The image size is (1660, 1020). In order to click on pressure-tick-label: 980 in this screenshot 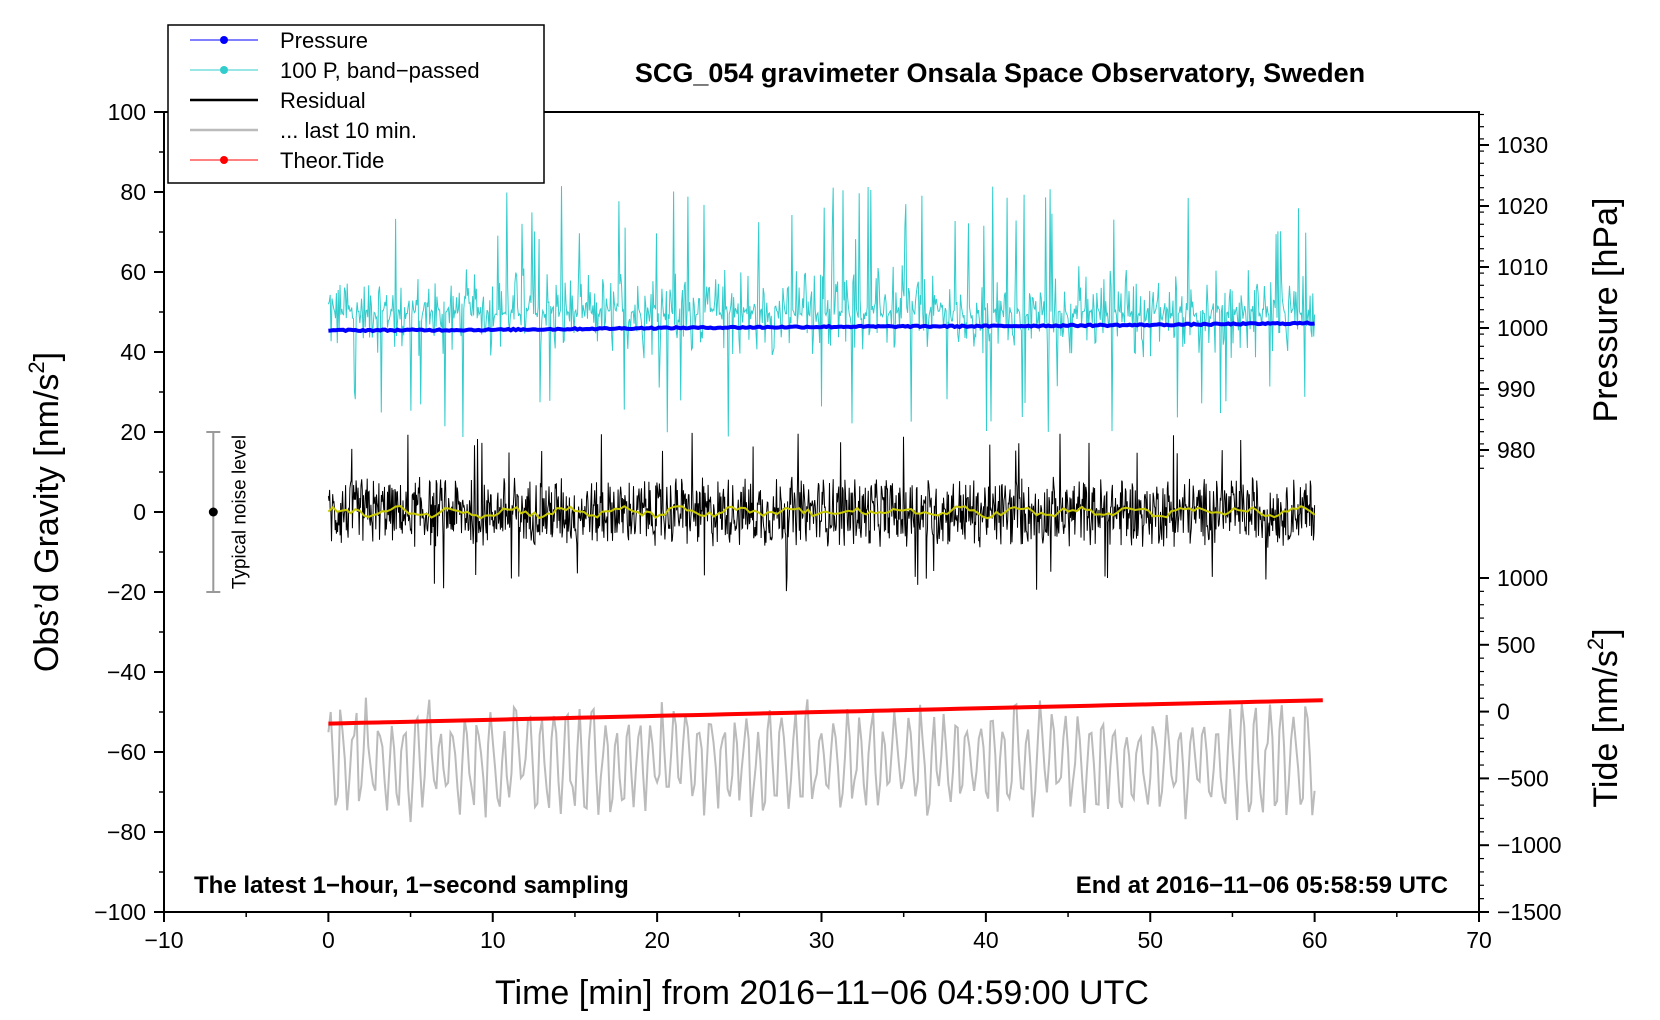, I will do `click(1516, 450)`.